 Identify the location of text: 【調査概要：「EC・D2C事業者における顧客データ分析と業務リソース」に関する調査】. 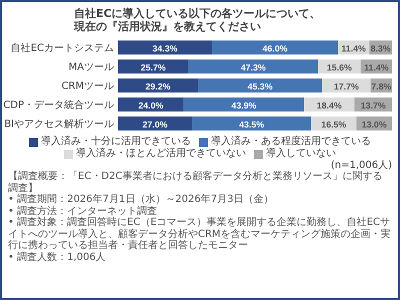
(196, 182).